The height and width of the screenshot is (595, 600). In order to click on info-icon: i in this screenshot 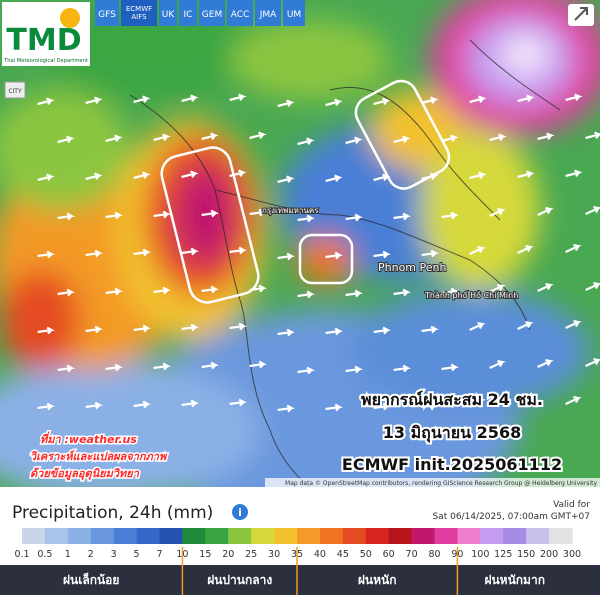, I will do `click(240, 512)`.